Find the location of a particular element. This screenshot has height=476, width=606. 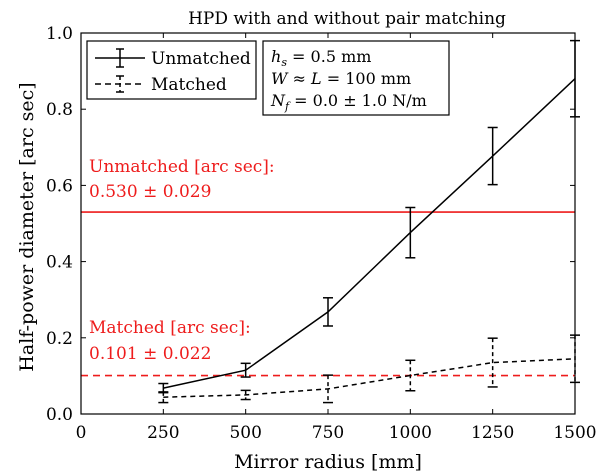

y-tick-label: 0.0 is located at coordinates (59, 415).